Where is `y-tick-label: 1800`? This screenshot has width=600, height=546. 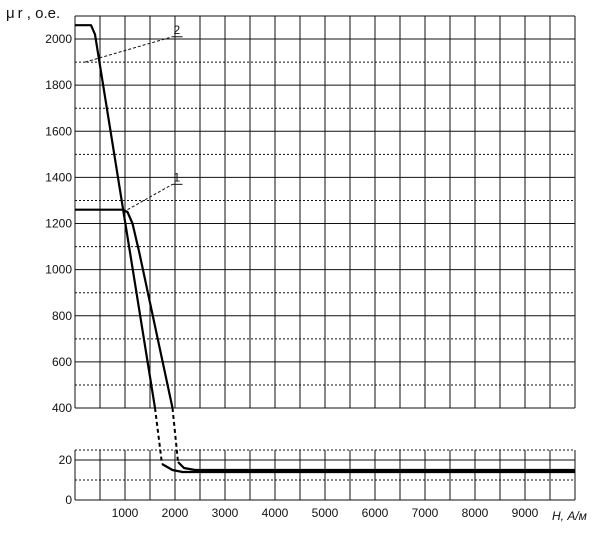 y-tick-label: 1800 is located at coordinates (58, 85).